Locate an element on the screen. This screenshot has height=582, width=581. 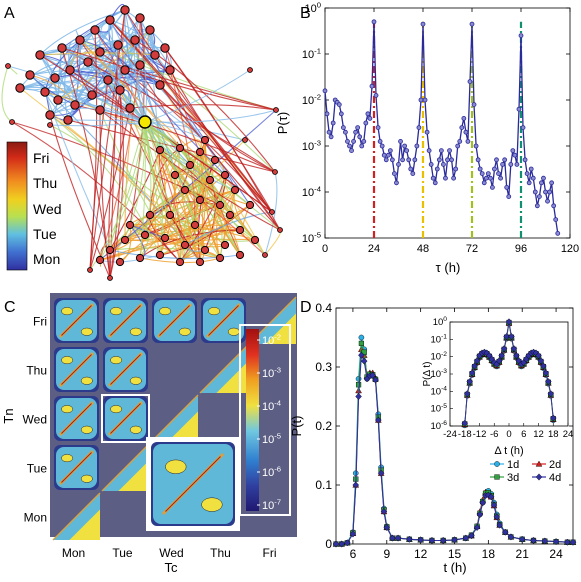
heatmap-x-tick-label: Fri is located at coordinates (270, 553).